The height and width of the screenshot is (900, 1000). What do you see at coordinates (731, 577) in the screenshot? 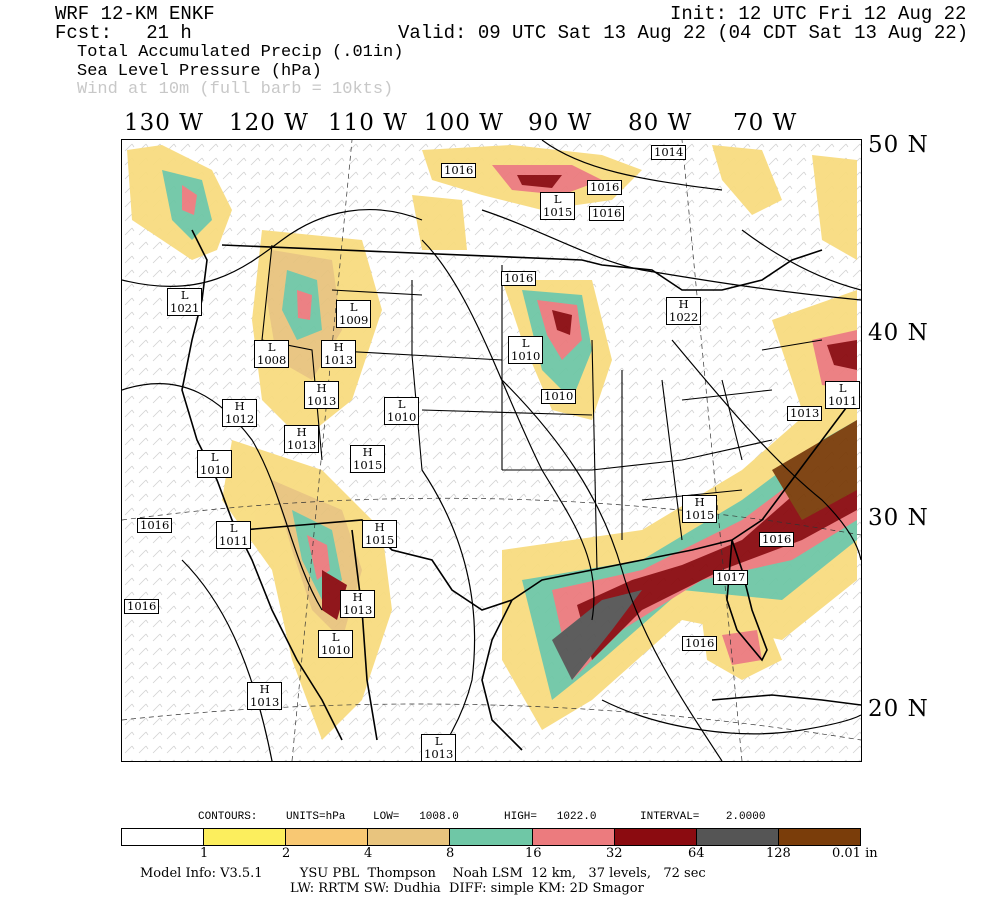
I see `pressure-center: 1017` at bounding box center [731, 577].